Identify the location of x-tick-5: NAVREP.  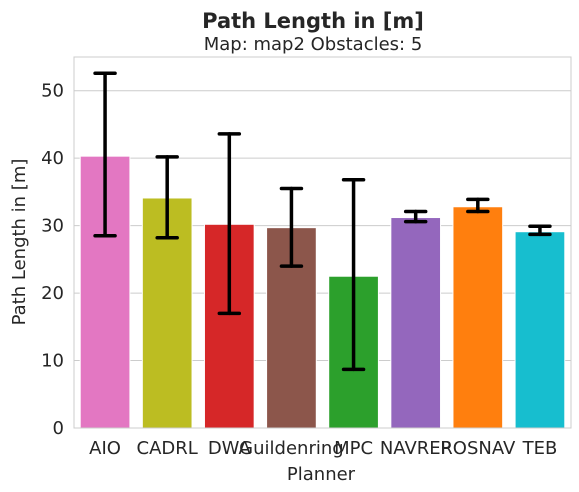
(416, 448).